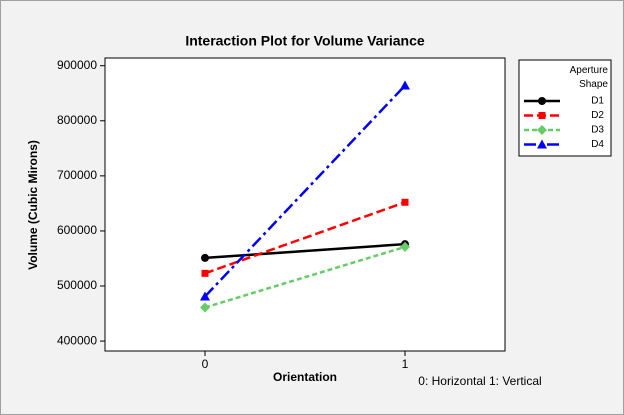  I want to click on legend-label: D1, so click(597, 101).